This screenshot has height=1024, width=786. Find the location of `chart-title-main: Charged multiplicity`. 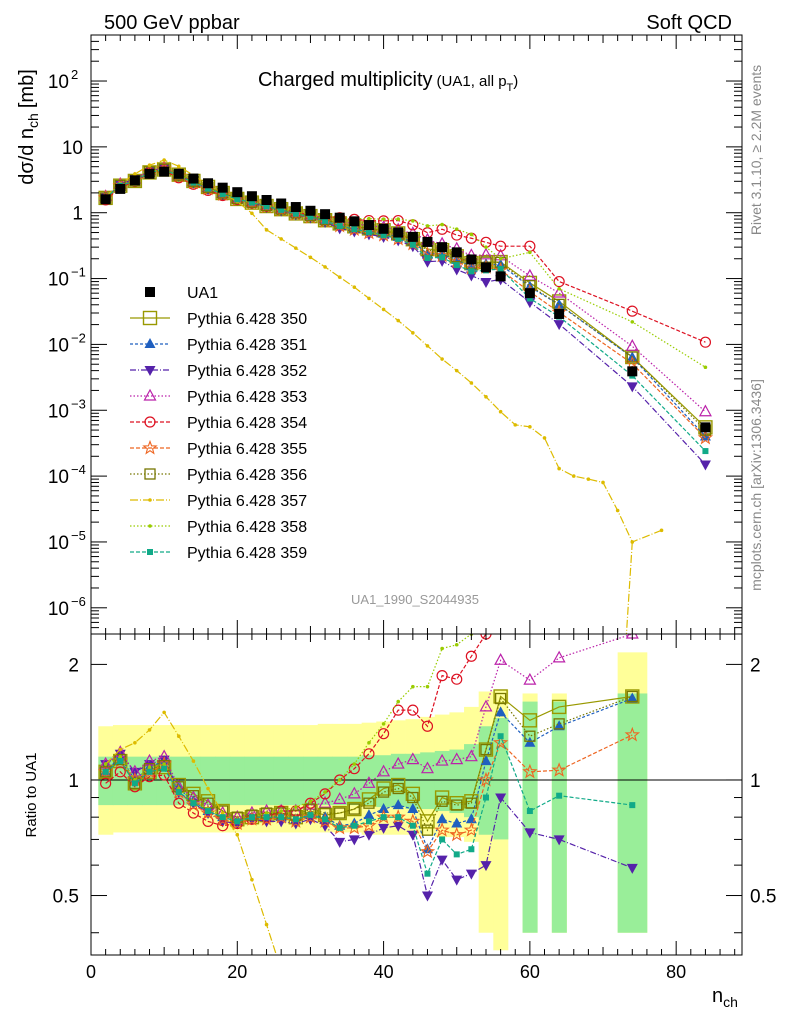

chart-title-main: Charged multiplicity is located at coordinates (345, 80).